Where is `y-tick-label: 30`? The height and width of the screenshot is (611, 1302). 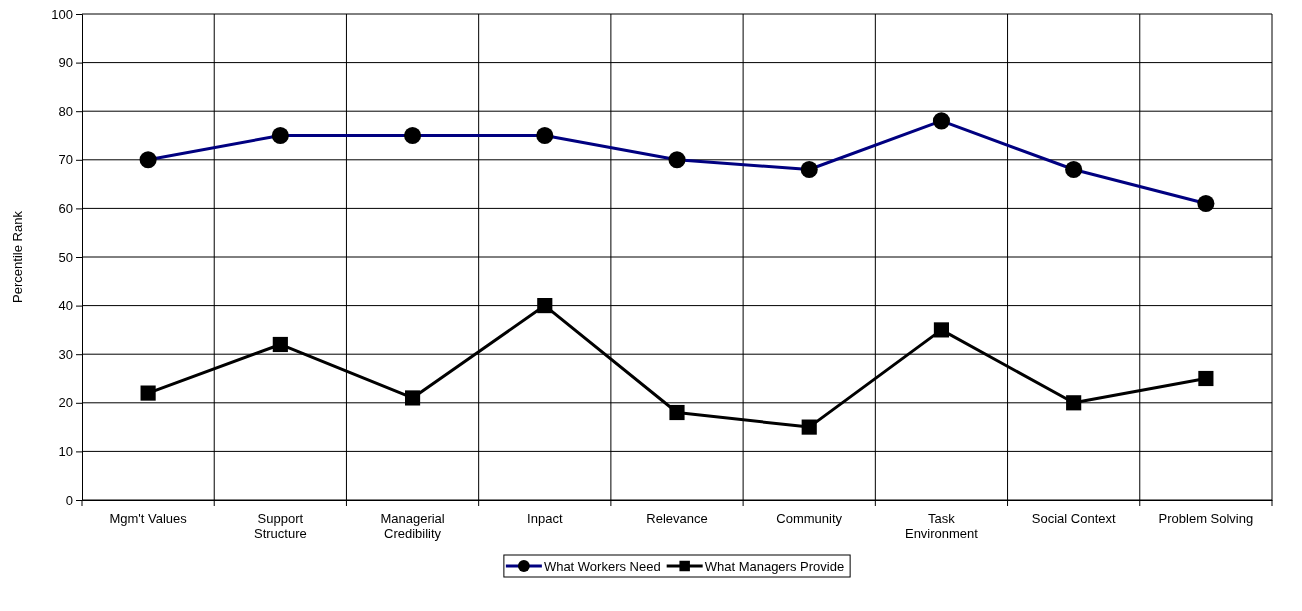
y-tick-label: 30 is located at coordinates (65, 354).